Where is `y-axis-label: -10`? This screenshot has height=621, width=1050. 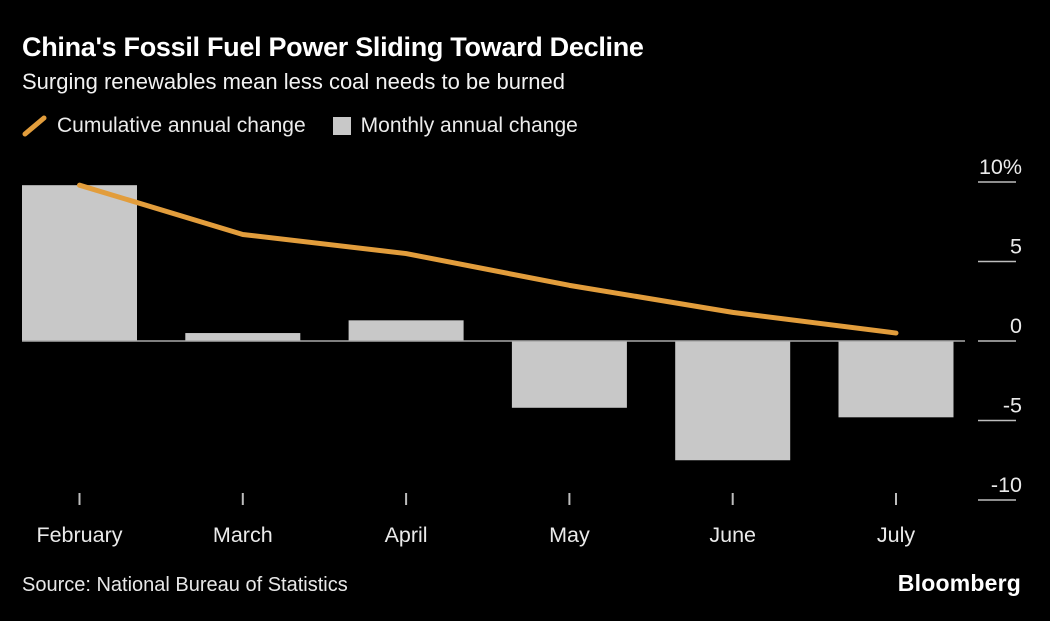 y-axis-label: -10 is located at coordinates (1006, 485).